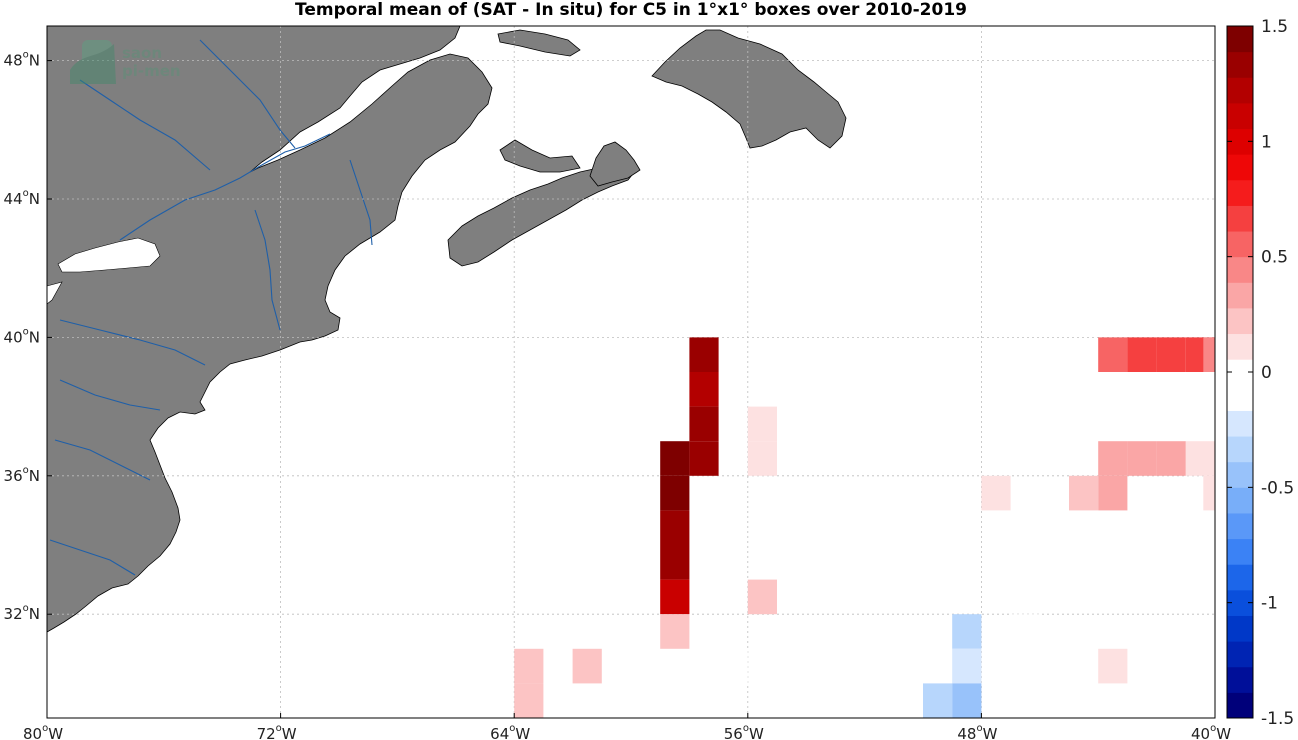 Image resolution: width=1298 pixels, height=740 pixels. Describe the element at coordinates (1277, 488) in the screenshot. I see `colorbar-tick-label: -0.5` at that location.